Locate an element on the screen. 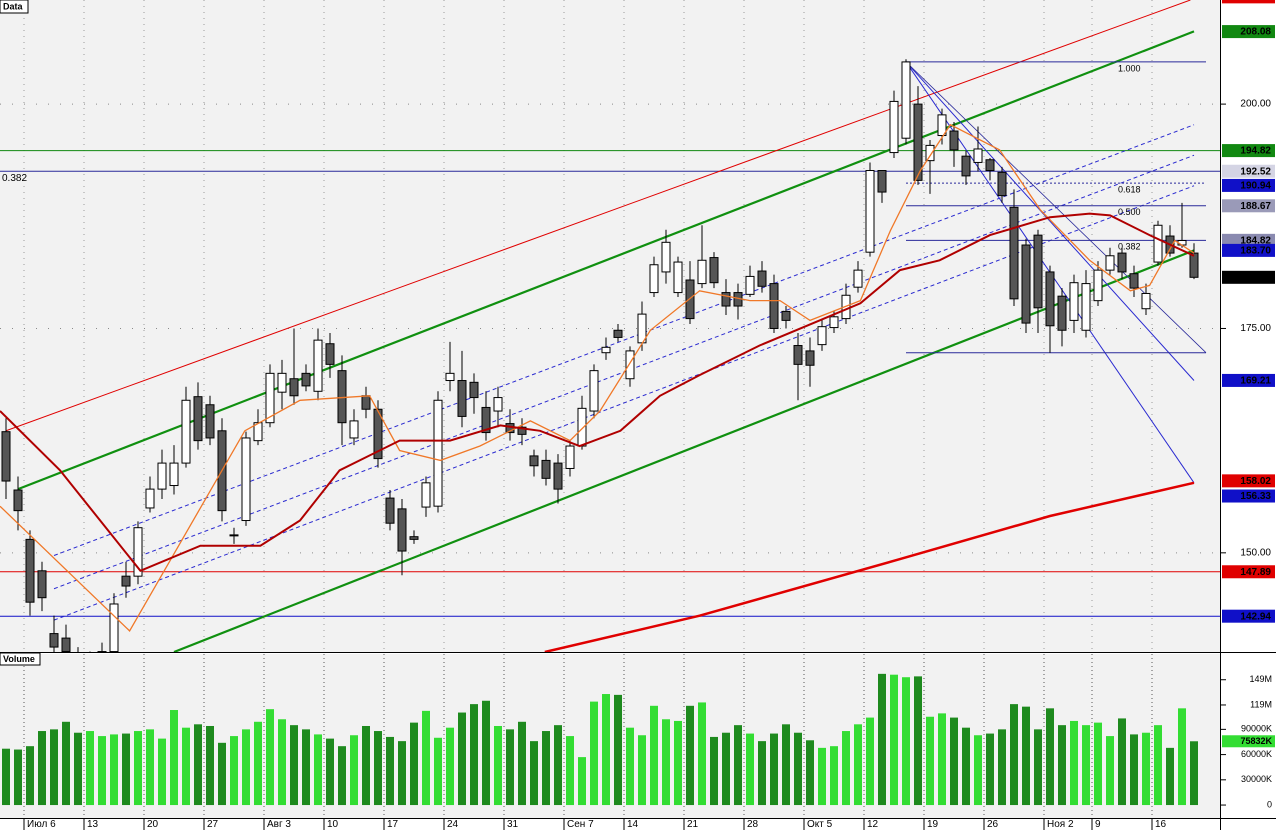  x-tick-label: 24 is located at coordinates (453, 824).